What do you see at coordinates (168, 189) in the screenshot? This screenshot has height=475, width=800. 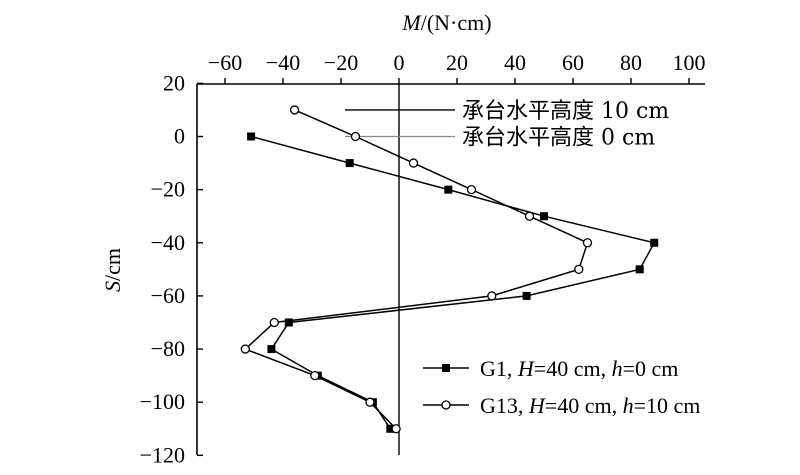 I see `y-tick-label: −20` at bounding box center [168, 189].